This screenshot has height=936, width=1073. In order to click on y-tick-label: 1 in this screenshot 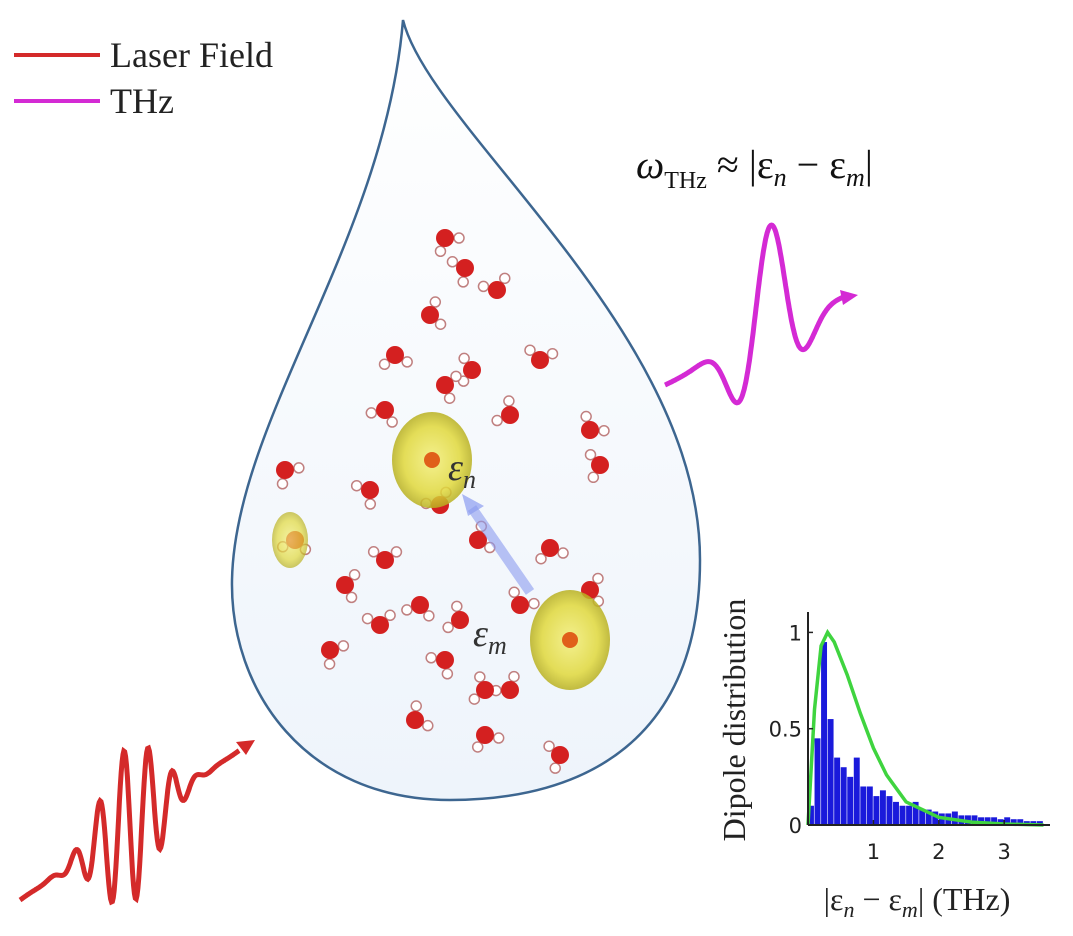, I will do `click(795, 633)`.